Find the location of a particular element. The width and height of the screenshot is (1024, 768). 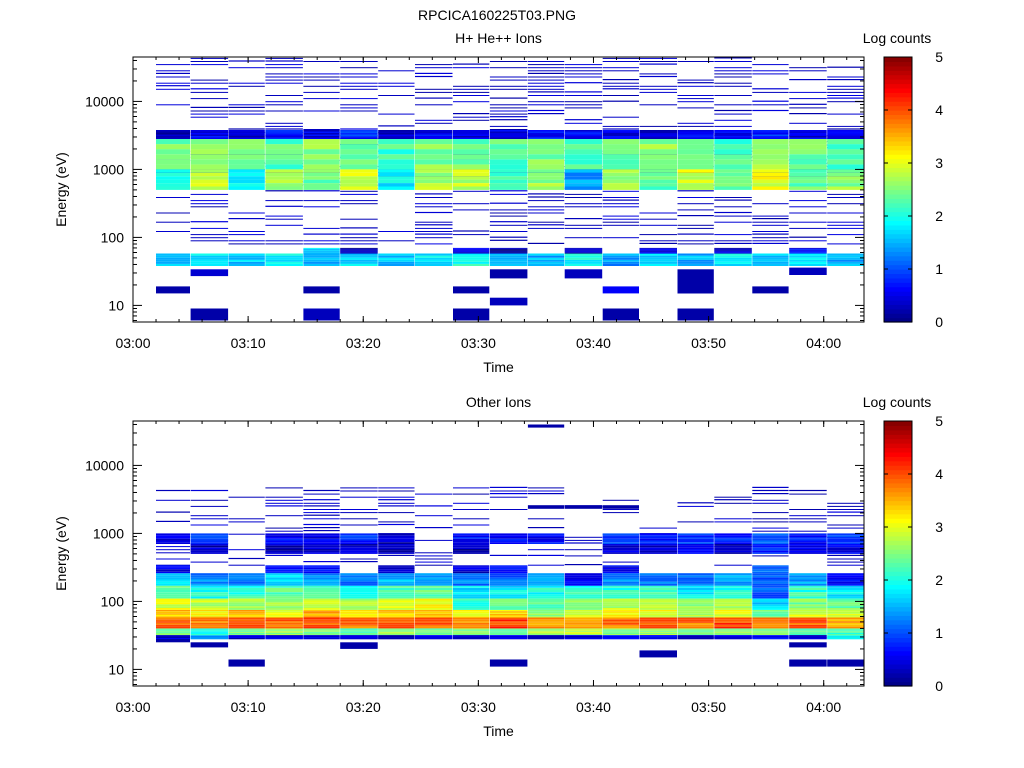

y-tick-label: 10 is located at coordinates (116, 305).